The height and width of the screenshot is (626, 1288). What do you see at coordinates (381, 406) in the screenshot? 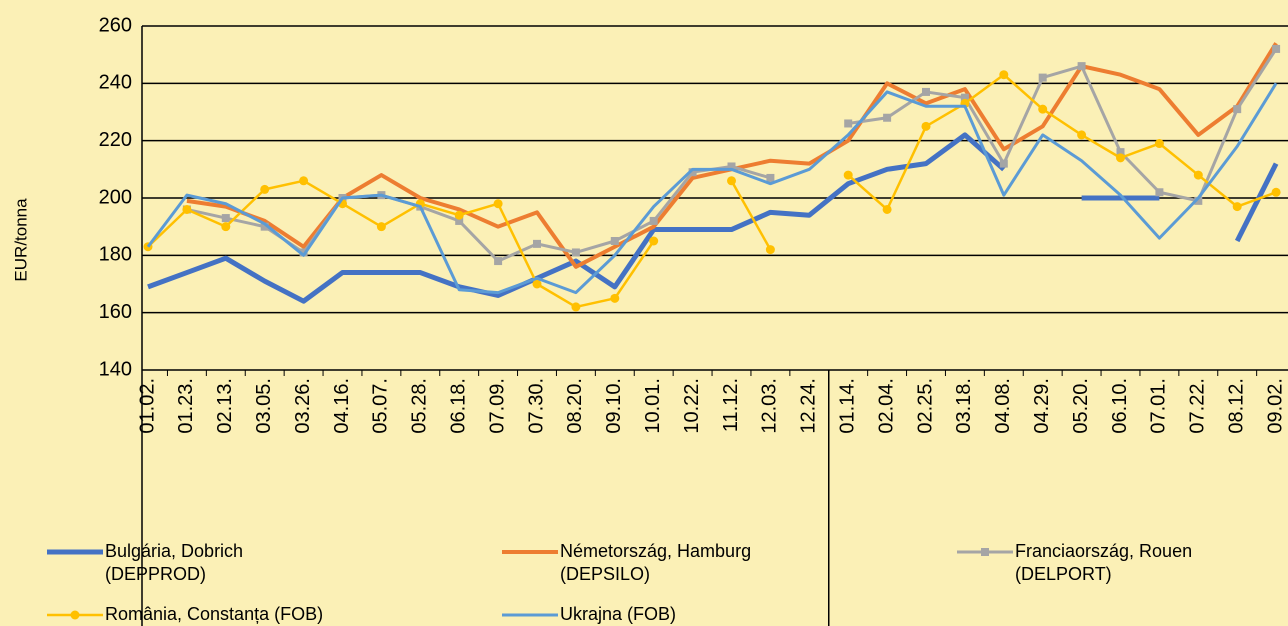
I see `x-tick-label: 05.07.` at bounding box center [381, 406].